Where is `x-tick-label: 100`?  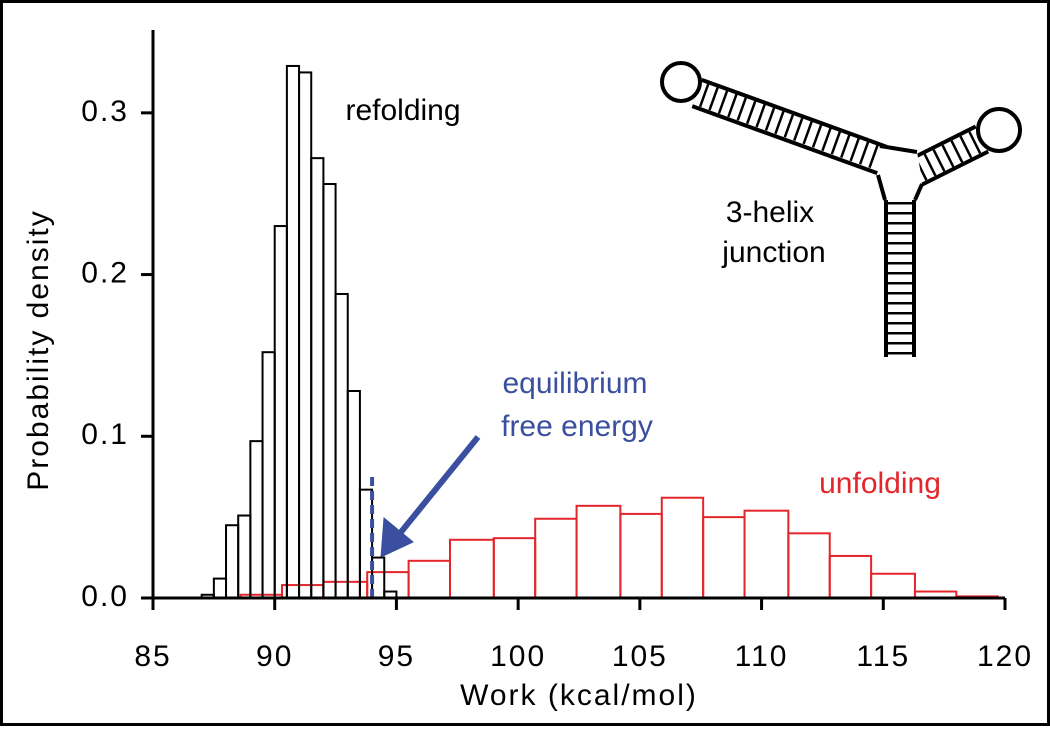
x-tick-label: 100 is located at coordinates (518, 656).